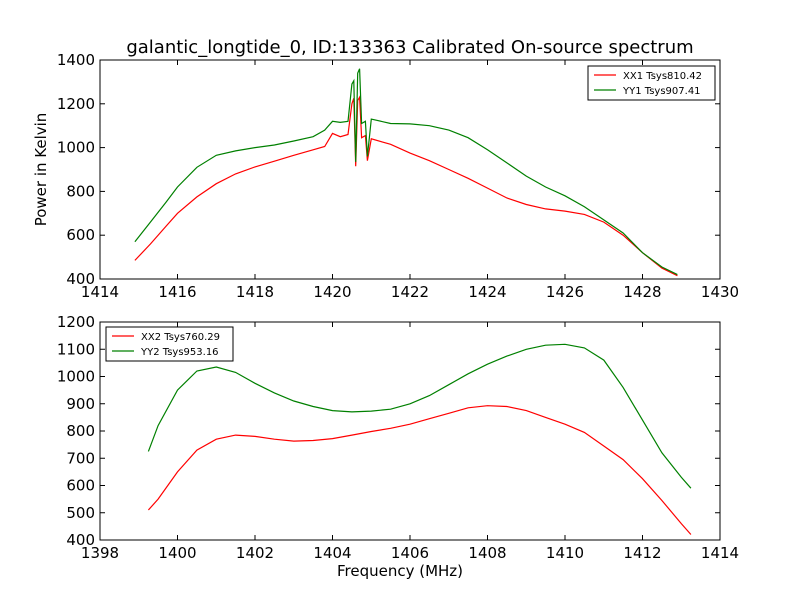 This screenshot has width=800, height=600. I want to click on legend-entry: XX1 Tsys810.42, so click(662, 76).